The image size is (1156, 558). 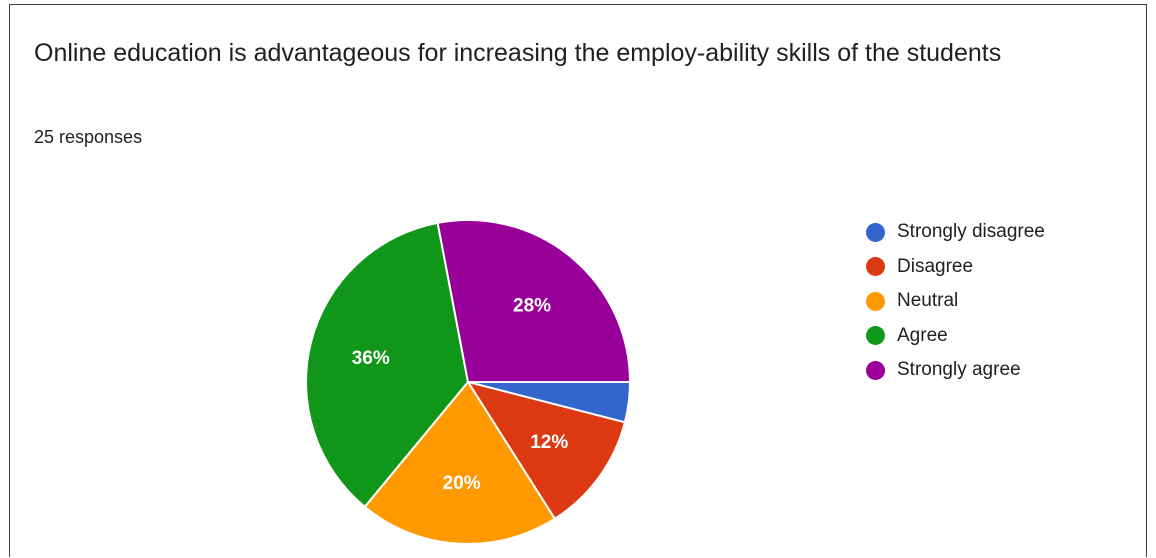 I want to click on legend-item-neutral: Neutral, so click(x=955, y=301).